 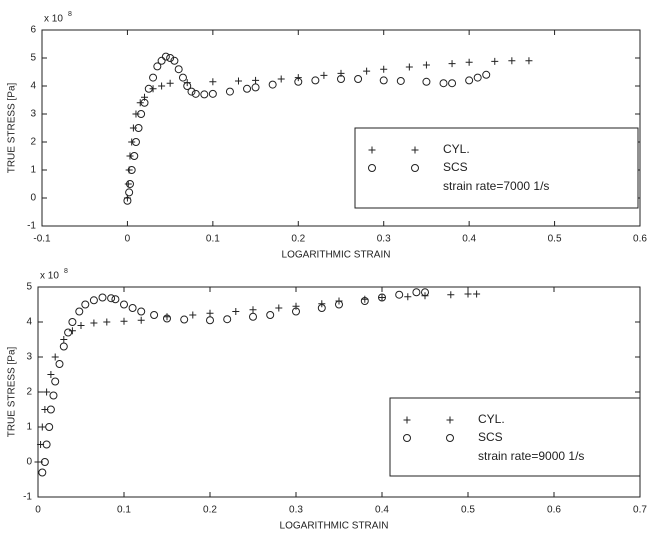 I want to click on legend-label: CYL., so click(x=456, y=149).